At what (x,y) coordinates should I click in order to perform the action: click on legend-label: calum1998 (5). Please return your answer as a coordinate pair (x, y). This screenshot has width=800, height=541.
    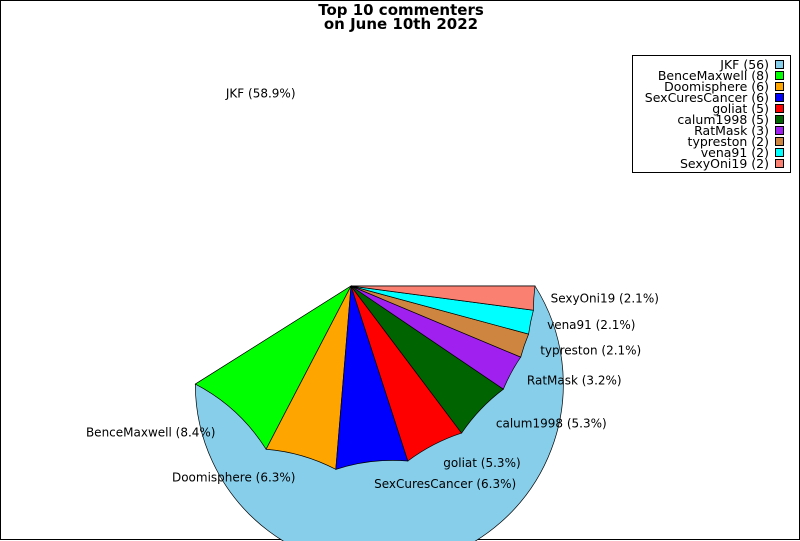
    Looking at the image, I should click on (723, 119).